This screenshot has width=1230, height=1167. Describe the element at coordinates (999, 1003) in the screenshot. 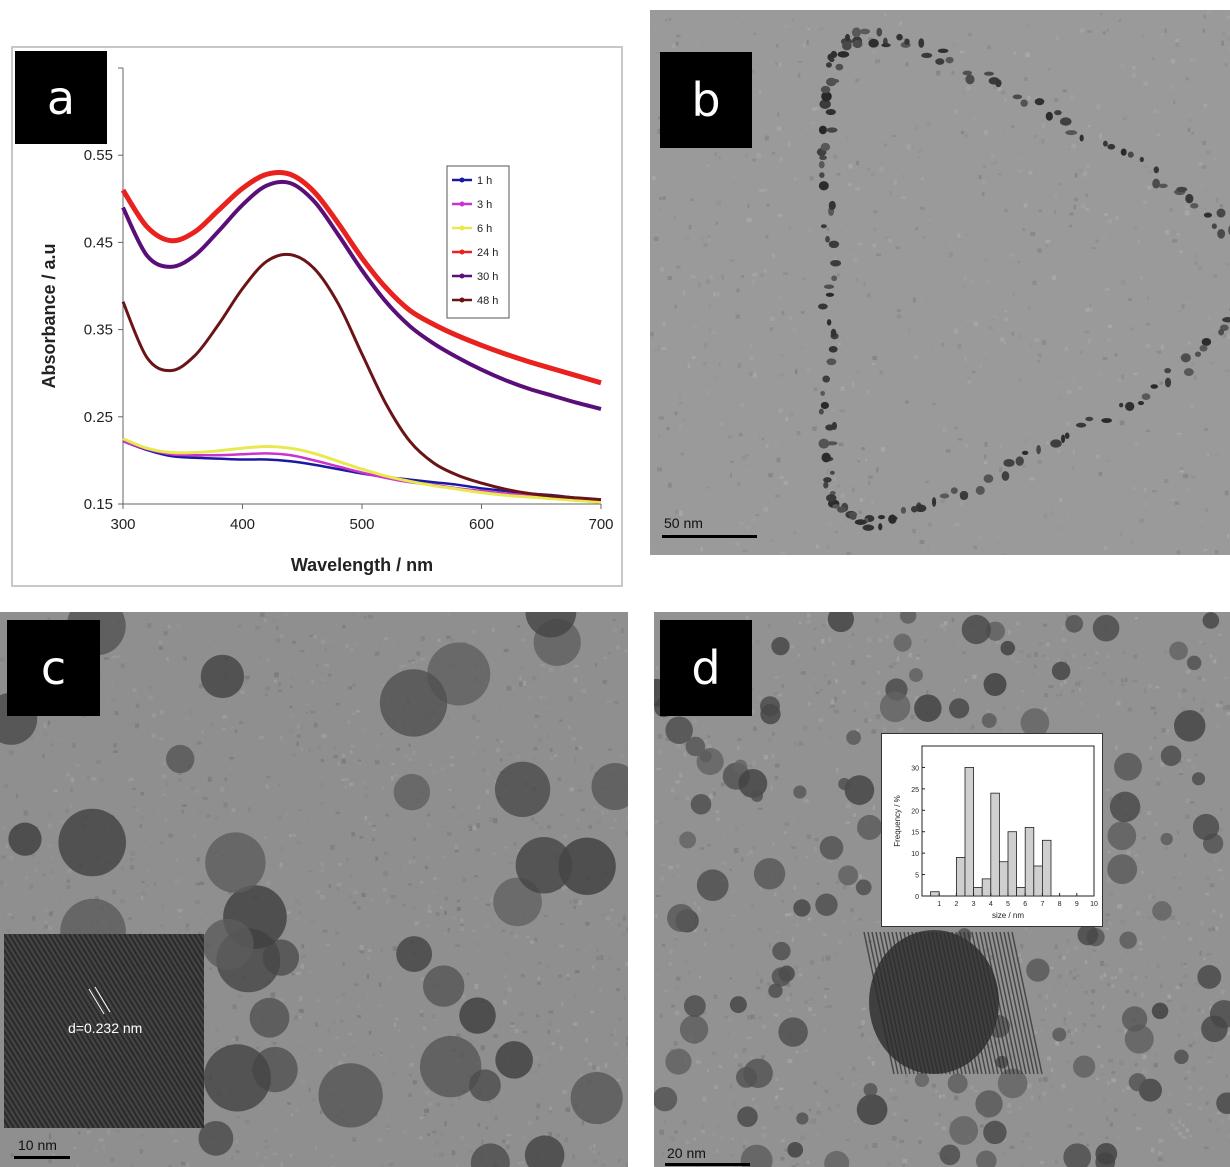

I see `lattice-fringe` at that location.